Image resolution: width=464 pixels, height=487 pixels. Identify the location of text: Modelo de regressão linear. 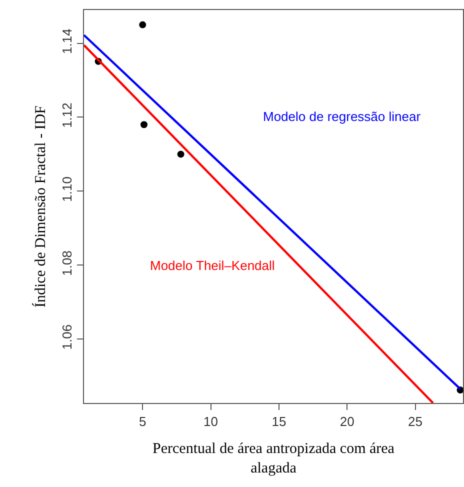
(342, 116).